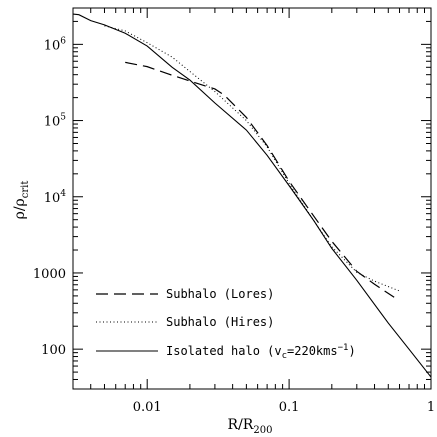 The height and width of the screenshot is (437, 437). What do you see at coordinates (49, 274) in the screenshot?
I see `y-tick-label: 1000` at bounding box center [49, 274].